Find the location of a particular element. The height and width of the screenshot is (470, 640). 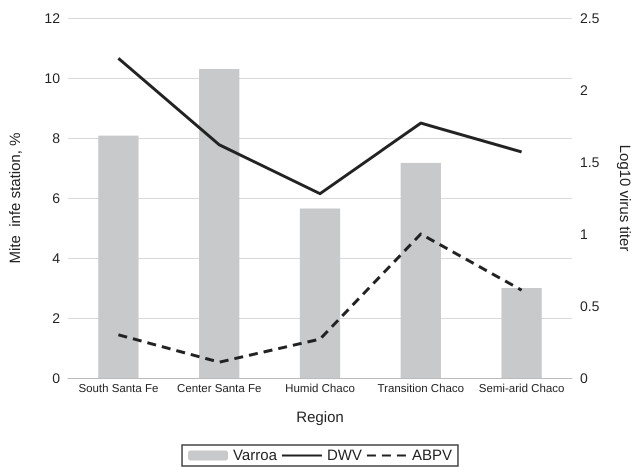

legend-label: DWV is located at coordinates (344, 455).